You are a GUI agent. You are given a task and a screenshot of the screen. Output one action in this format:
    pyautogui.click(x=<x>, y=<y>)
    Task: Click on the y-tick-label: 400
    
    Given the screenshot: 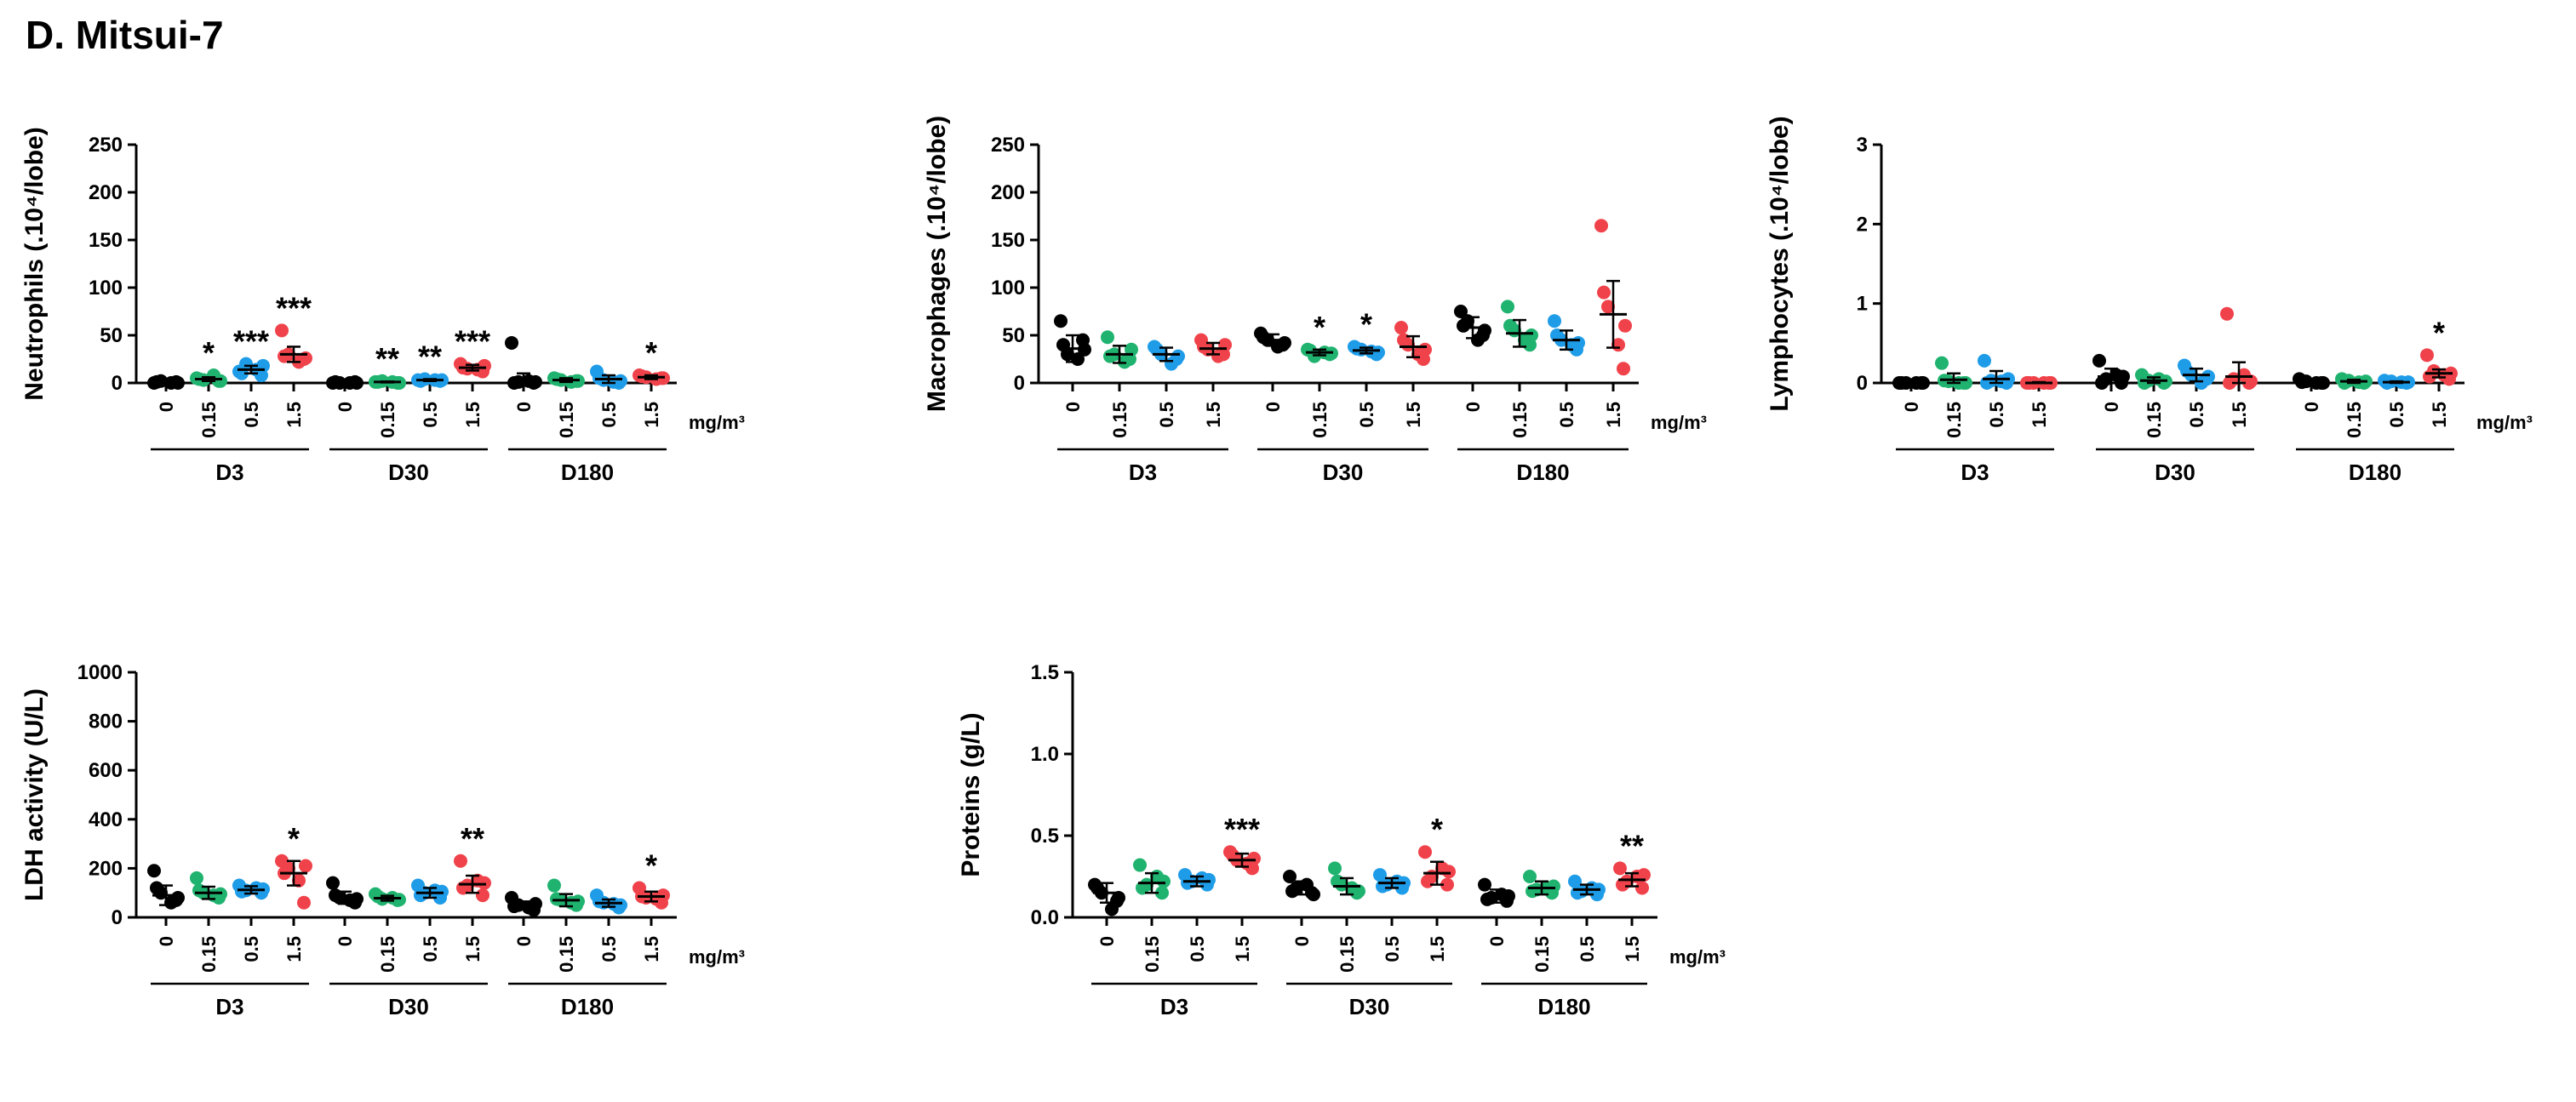 What is the action you would take?
    pyautogui.click(x=106, y=819)
    